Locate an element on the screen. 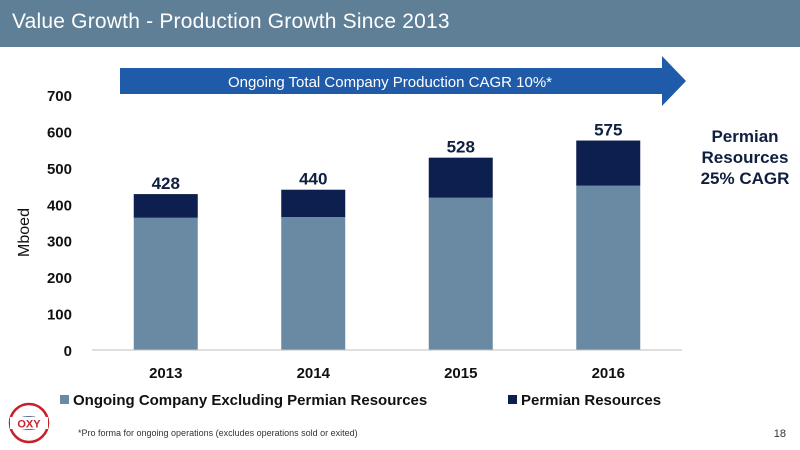 The width and height of the screenshot is (800, 450). bar-ongoing-2013 is located at coordinates (165, 283).